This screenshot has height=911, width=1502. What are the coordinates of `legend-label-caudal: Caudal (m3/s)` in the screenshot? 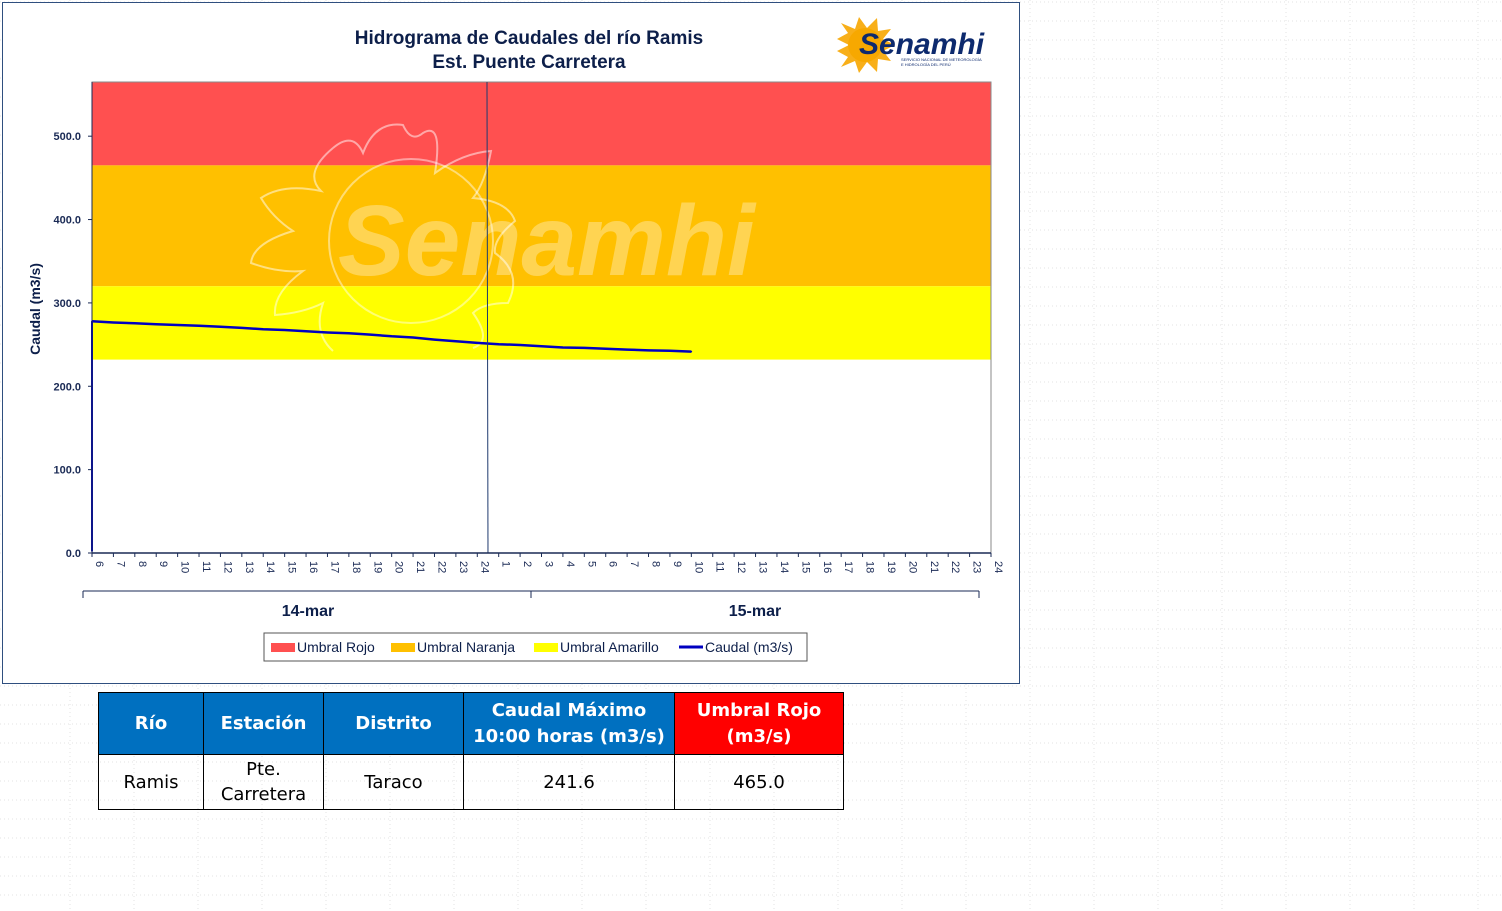 It's located at (749, 647).